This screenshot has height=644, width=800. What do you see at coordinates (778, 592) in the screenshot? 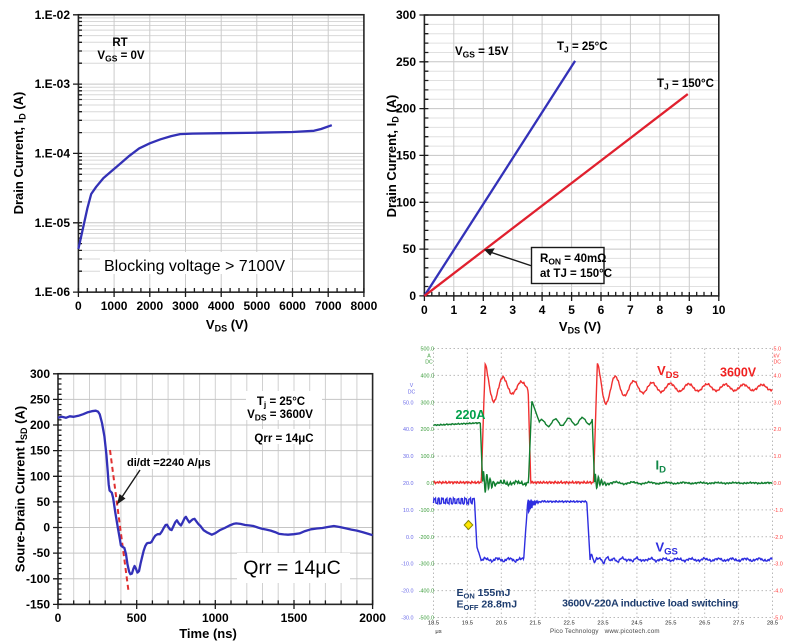
I see `svg-text: -4.0` at bounding box center [778, 592].